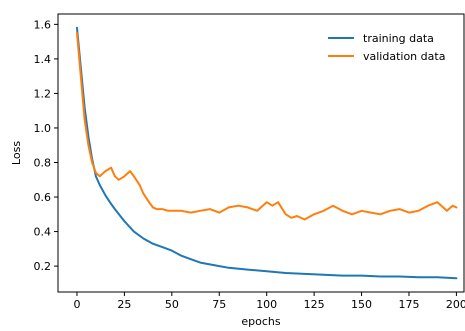 This screenshot has height=331, width=465. Describe the element at coordinates (361, 304) in the screenshot. I see `x-tick-label: 150` at that location.